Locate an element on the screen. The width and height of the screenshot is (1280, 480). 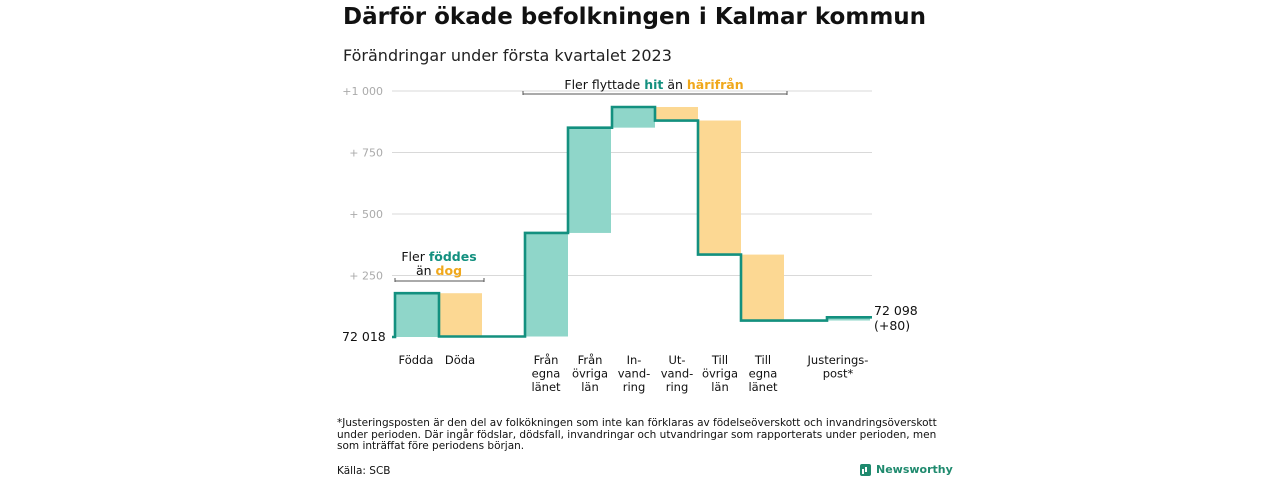
end-change-label: (+80) is located at coordinates (892, 325).